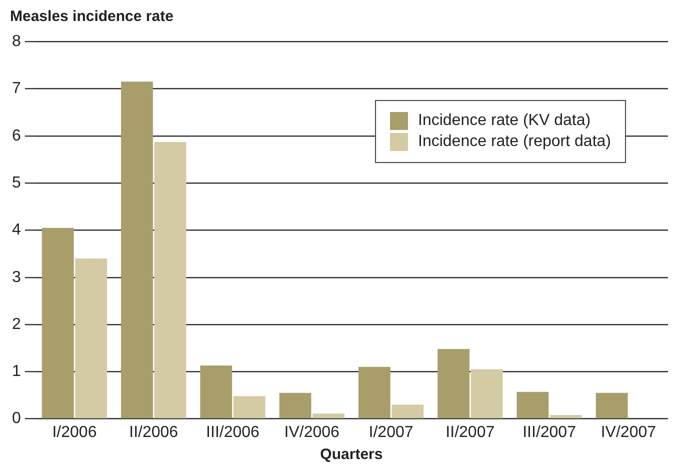 The width and height of the screenshot is (684, 476). What do you see at coordinates (233, 432) in the screenshot?
I see `x-tick-label: III/2006` at bounding box center [233, 432].